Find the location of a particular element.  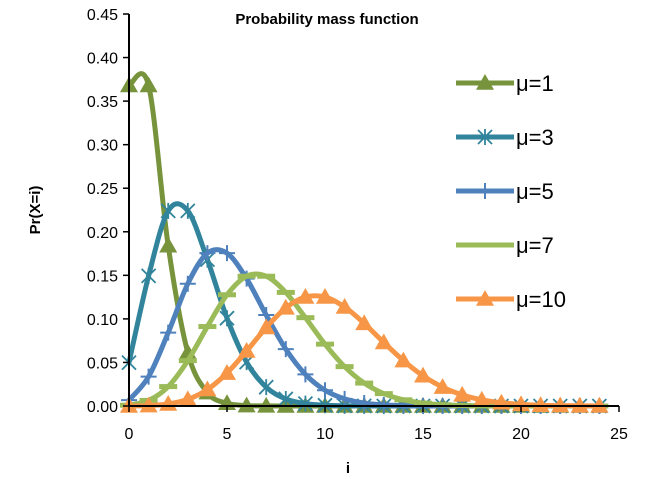

y-tick-label: 0.00 is located at coordinates (102, 407).